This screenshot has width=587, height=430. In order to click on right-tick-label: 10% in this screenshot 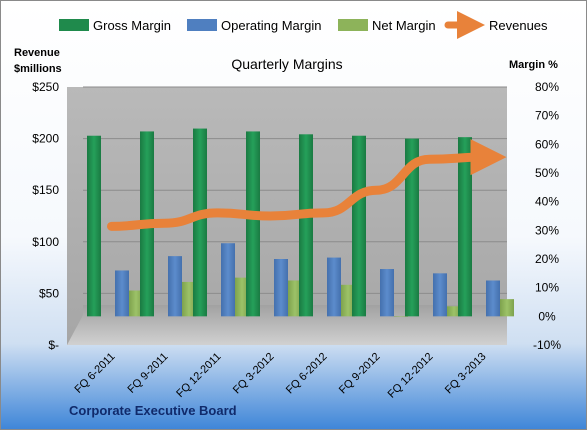, I will do `click(547, 288)`.